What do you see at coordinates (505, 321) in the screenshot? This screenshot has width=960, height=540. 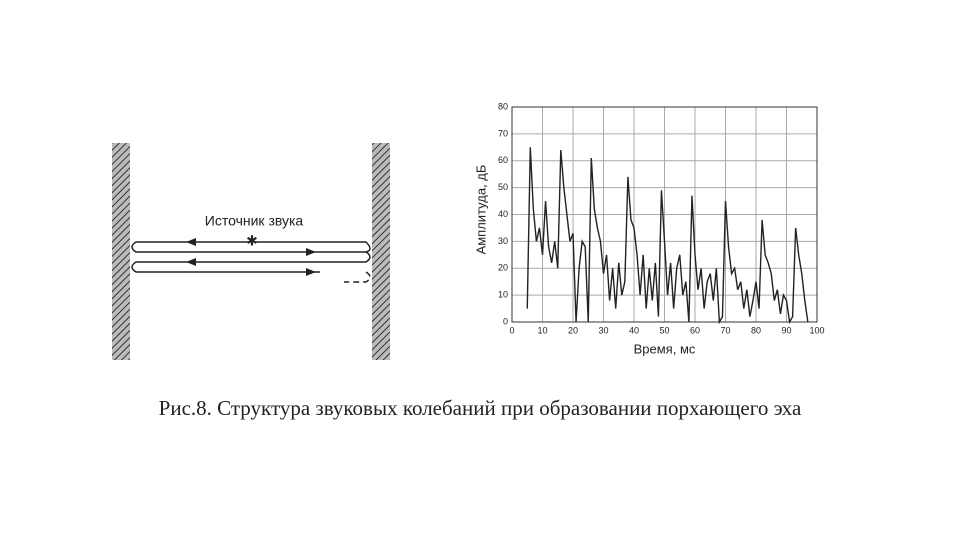 I see `y-tick-label: 0` at bounding box center [505, 321].